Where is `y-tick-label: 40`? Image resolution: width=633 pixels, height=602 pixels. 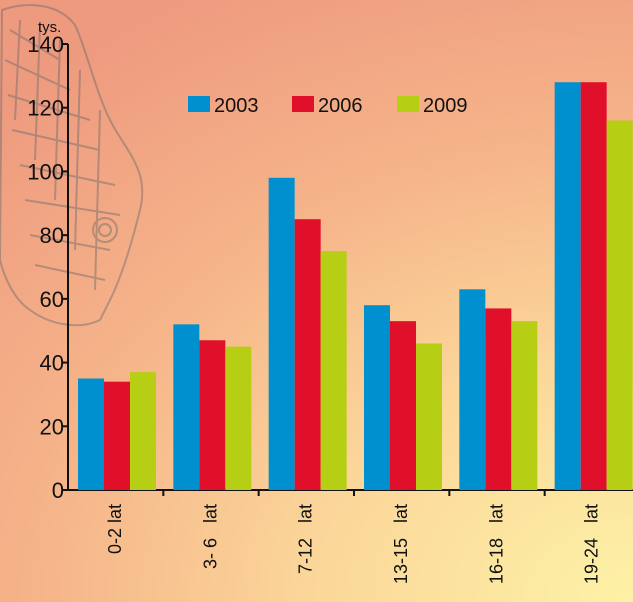 y-tick-label: 40 is located at coordinates (52, 363).